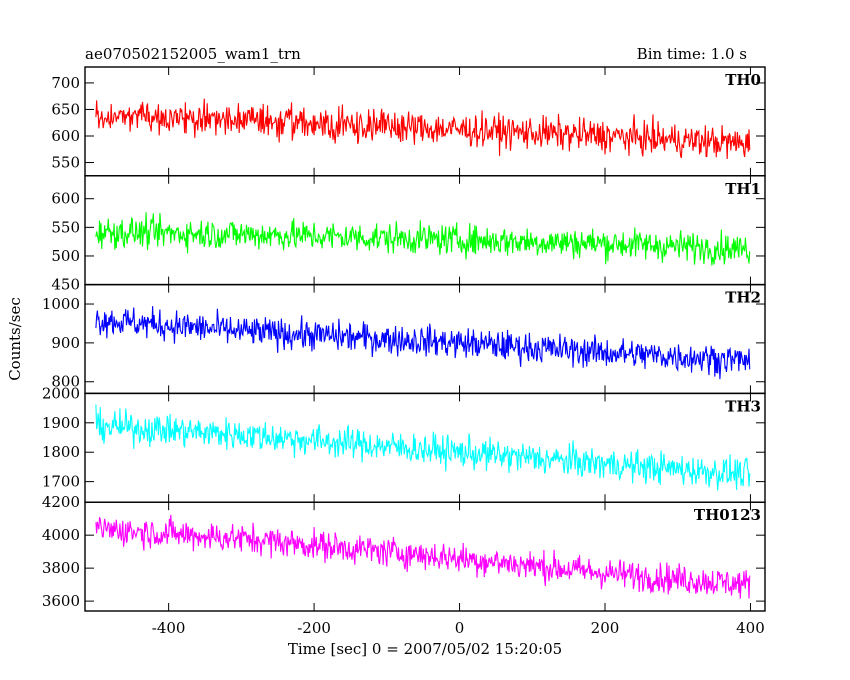  What do you see at coordinates (65, 343) in the screenshot?
I see `y-tick-label-th2: 900` at bounding box center [65, 343].